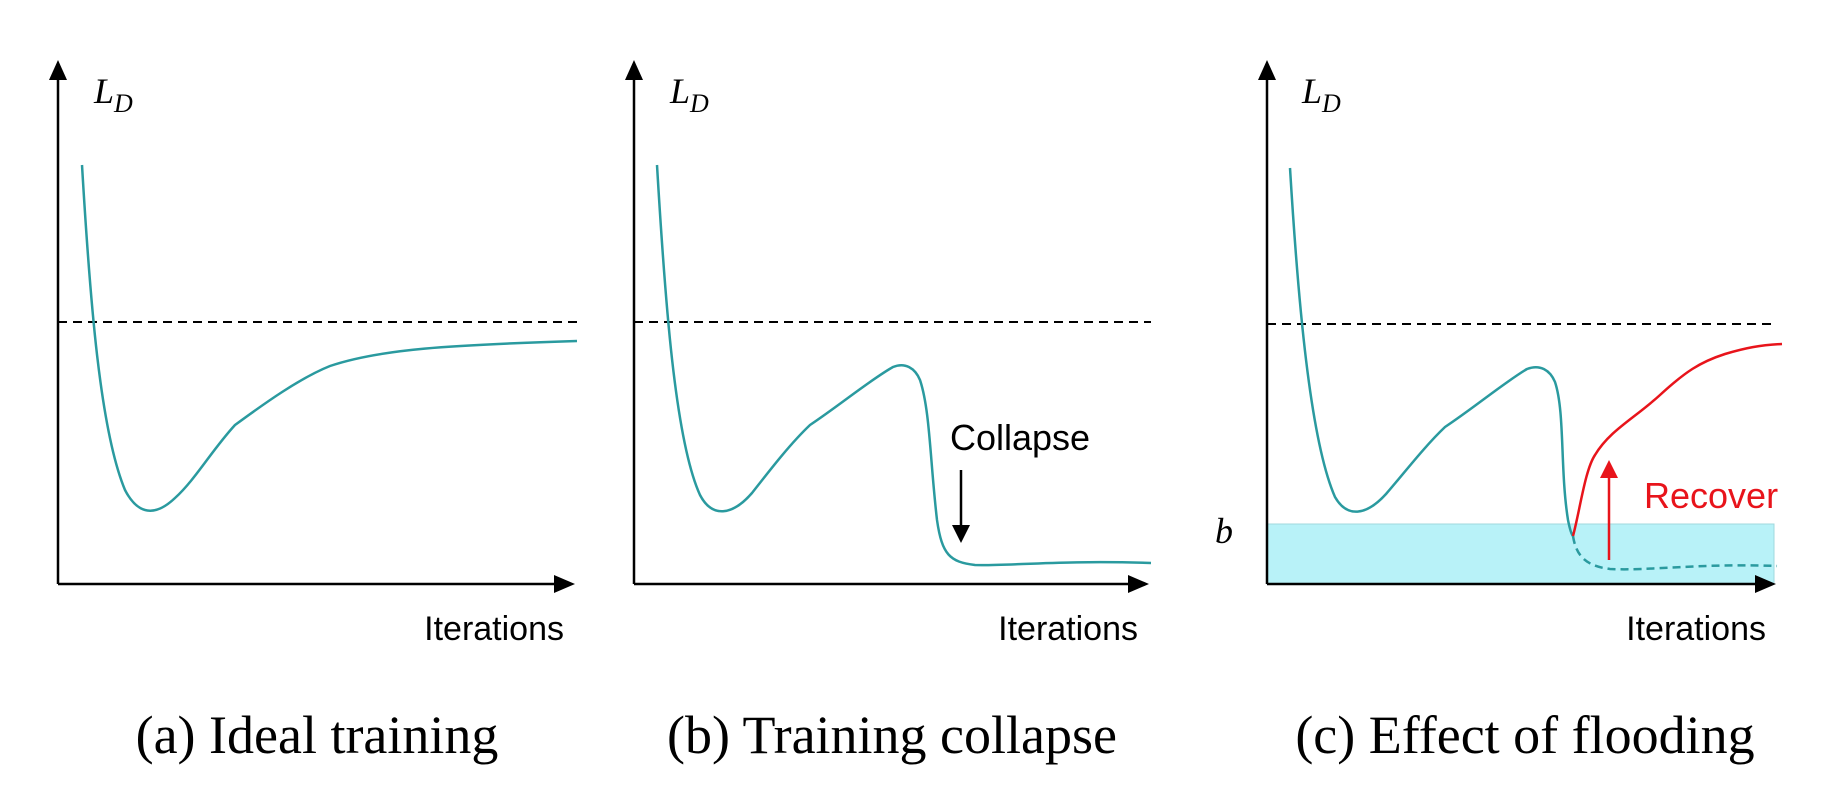 The width and height of the screenshot is (1845, 793). Describe the element at coordinates (903, 365) in the screenshot. I see `panel-b-loss-curve` at that location.